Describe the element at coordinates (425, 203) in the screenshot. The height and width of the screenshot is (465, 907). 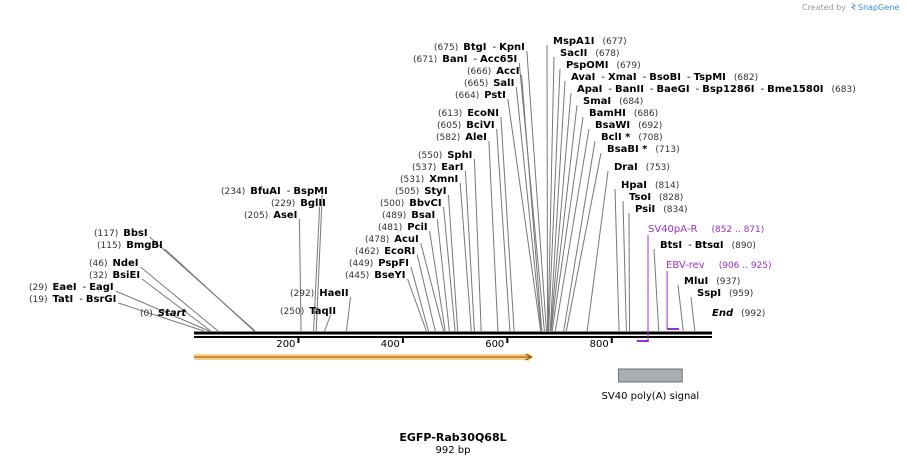
I see `enzyme-name: BbvCI` at that location.